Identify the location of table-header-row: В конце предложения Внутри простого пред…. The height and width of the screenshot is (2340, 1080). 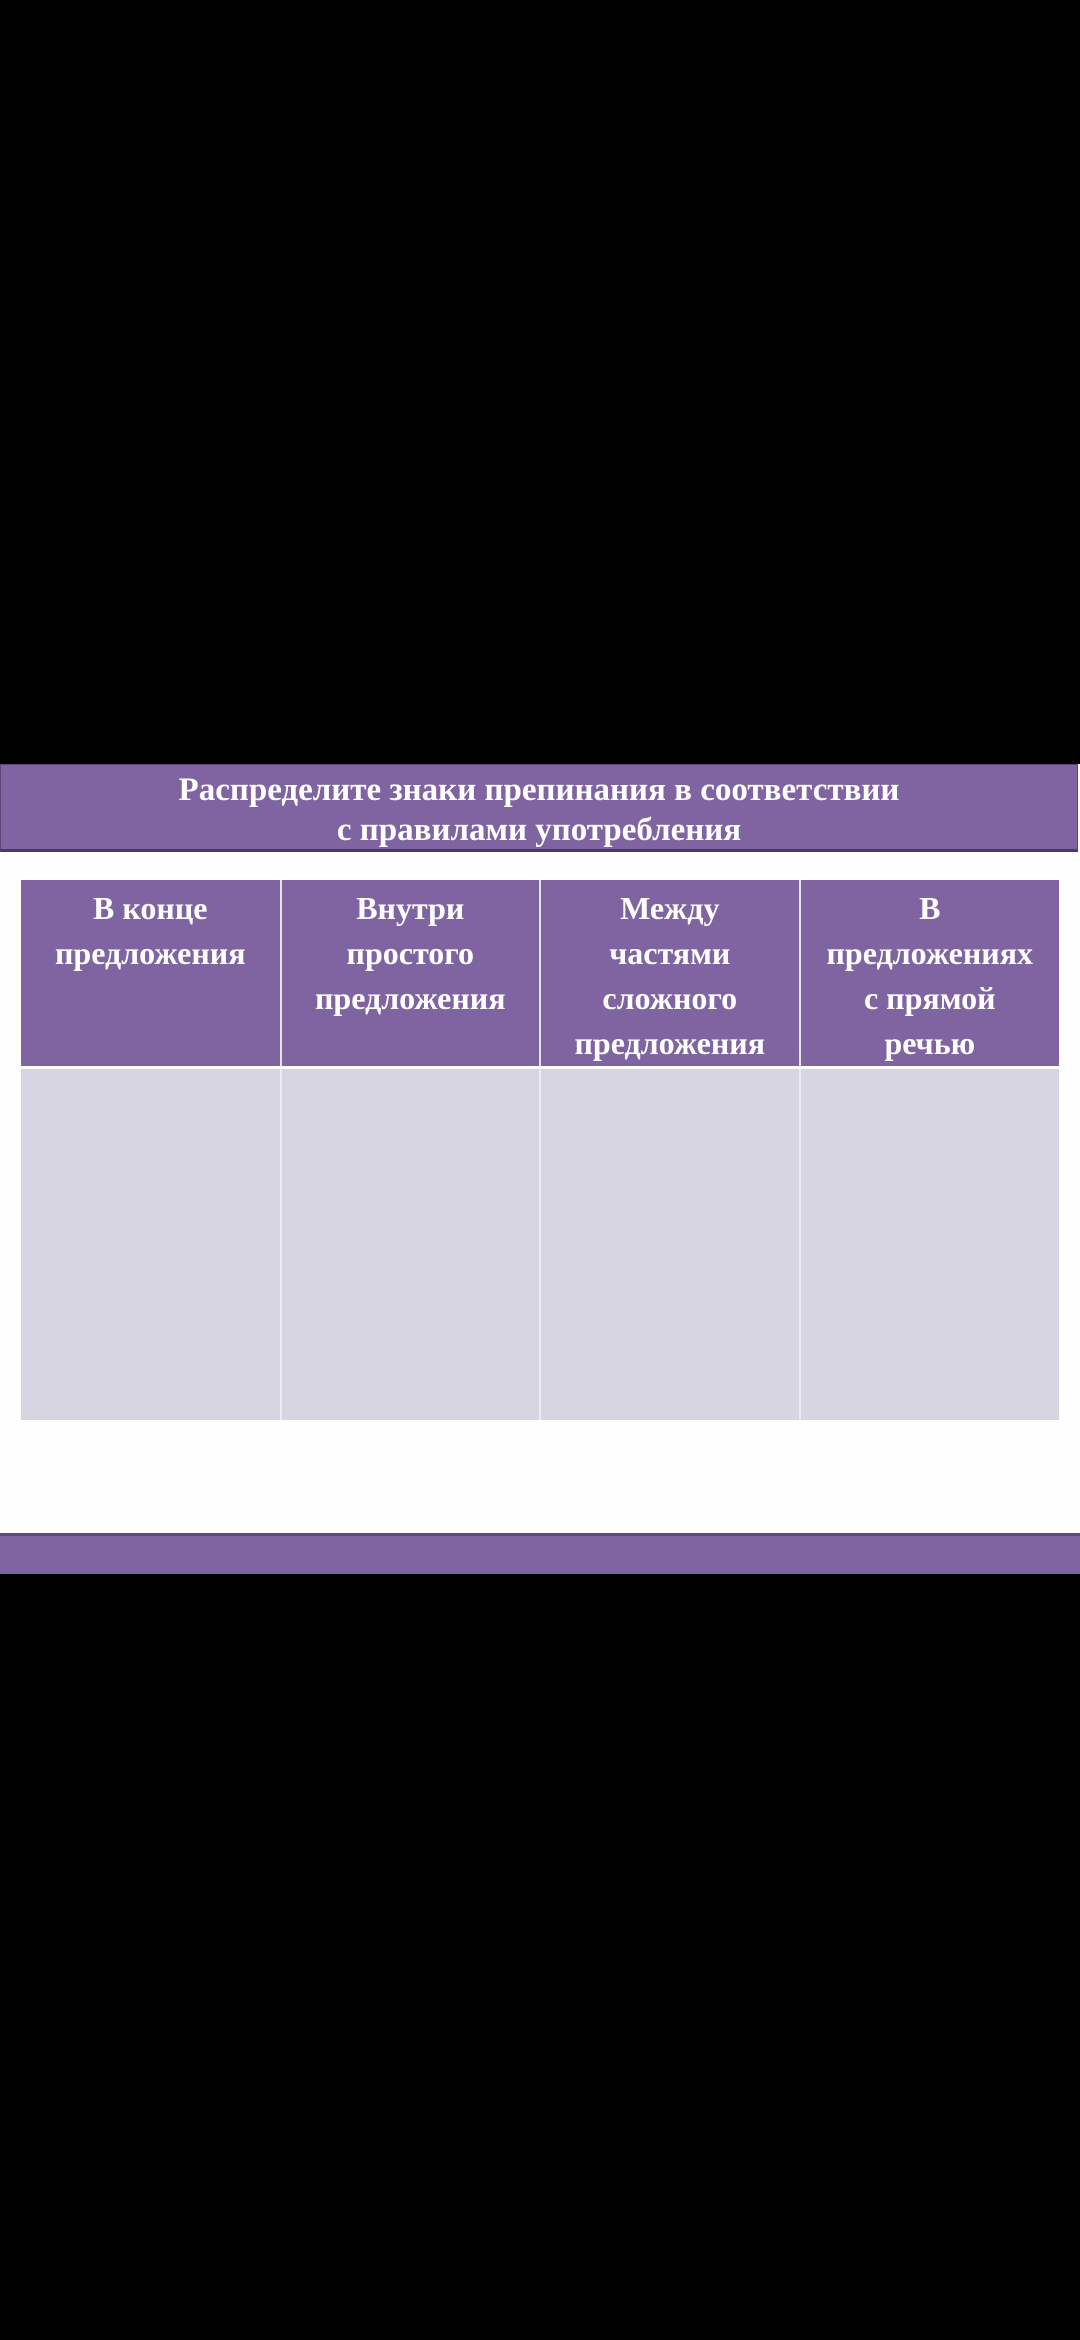
(540, 974).